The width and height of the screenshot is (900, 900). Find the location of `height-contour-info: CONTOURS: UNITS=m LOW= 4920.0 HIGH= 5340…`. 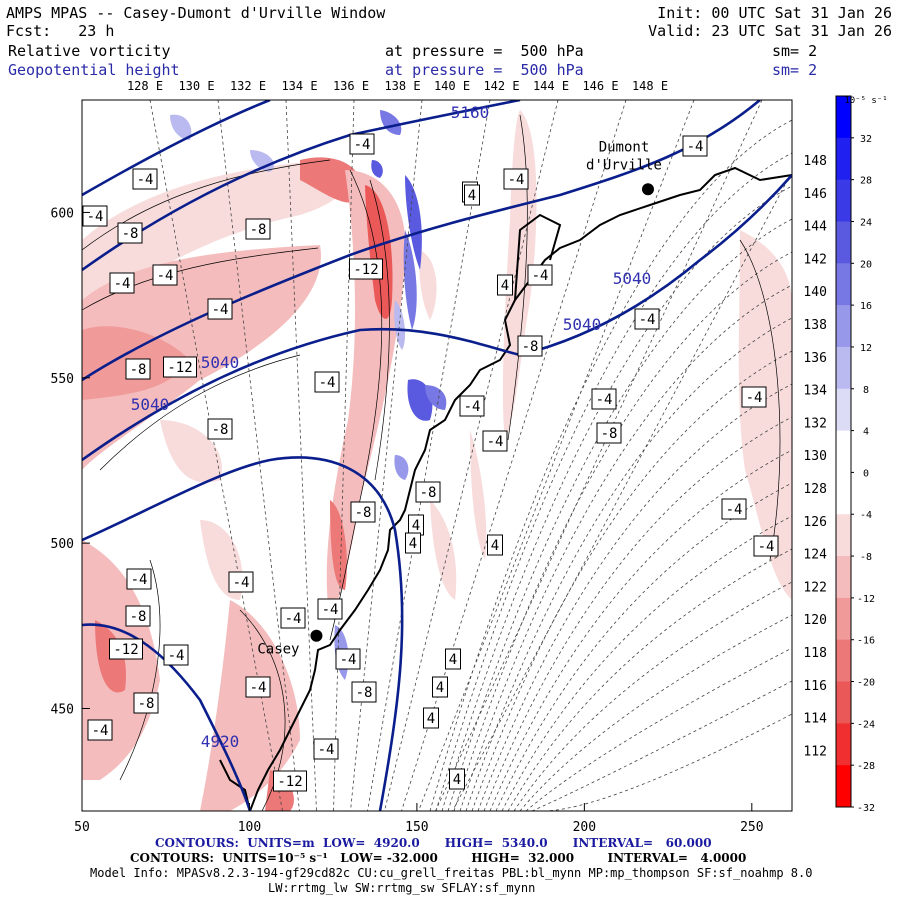

height-contour-info: CONTOURS: UNITS=m LOW= 4920.0 HIGH= 5340… is located at coordinates (433, 843).